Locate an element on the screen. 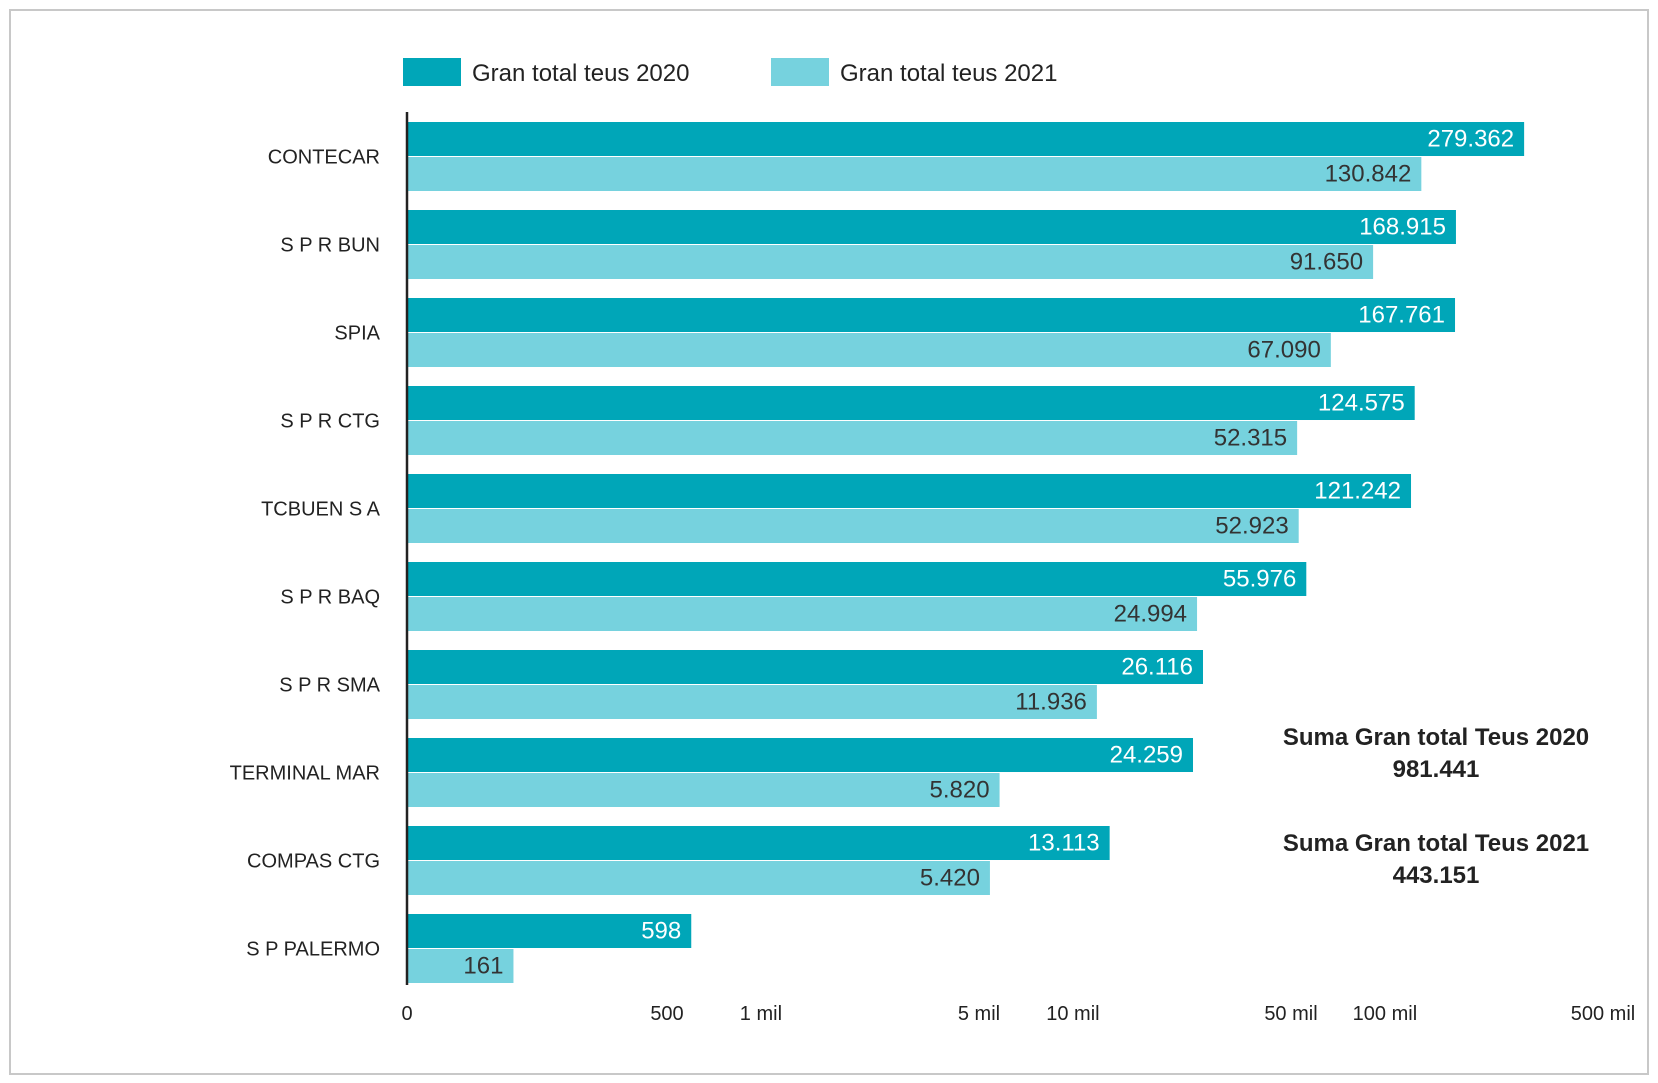  data-label-2020: 121.242 is located at coordinates (1357, 490).